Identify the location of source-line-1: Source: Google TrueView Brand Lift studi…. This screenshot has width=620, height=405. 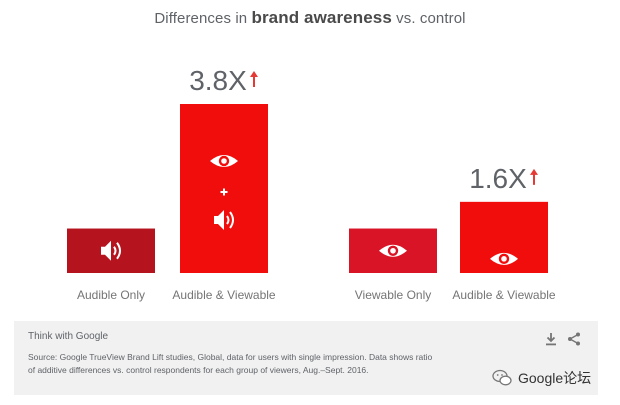
(230, 357).